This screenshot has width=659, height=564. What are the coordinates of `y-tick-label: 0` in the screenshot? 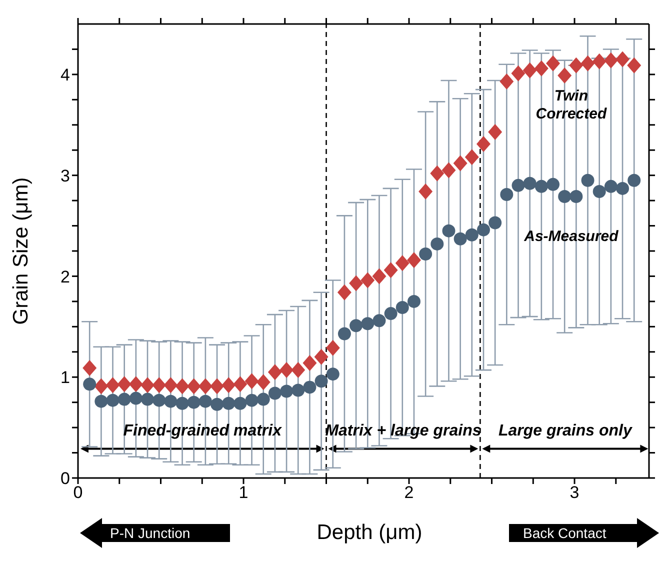 It's located at (65, 478).